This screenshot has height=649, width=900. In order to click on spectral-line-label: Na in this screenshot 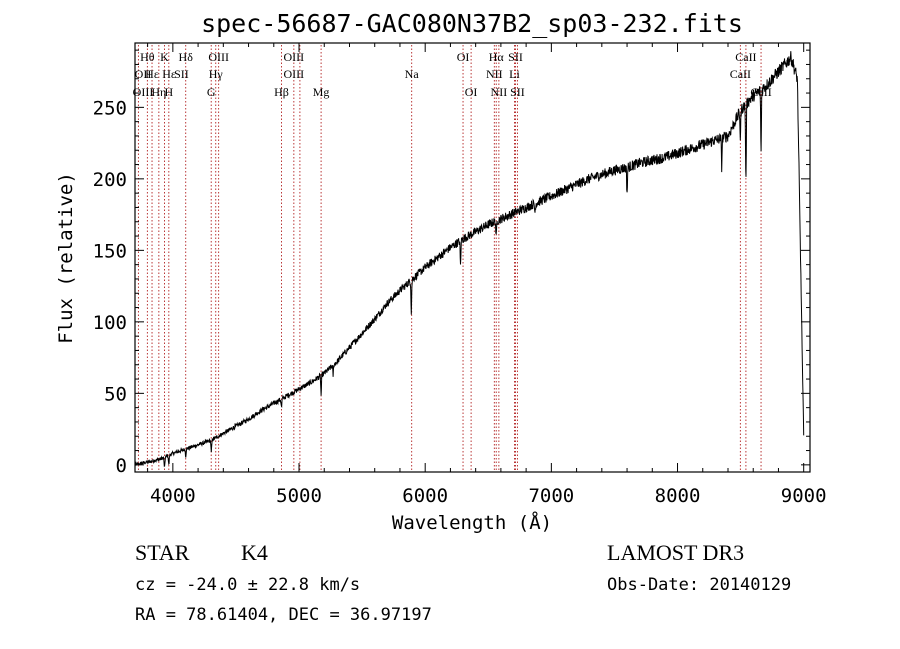, I will do `click(412, 74)`.